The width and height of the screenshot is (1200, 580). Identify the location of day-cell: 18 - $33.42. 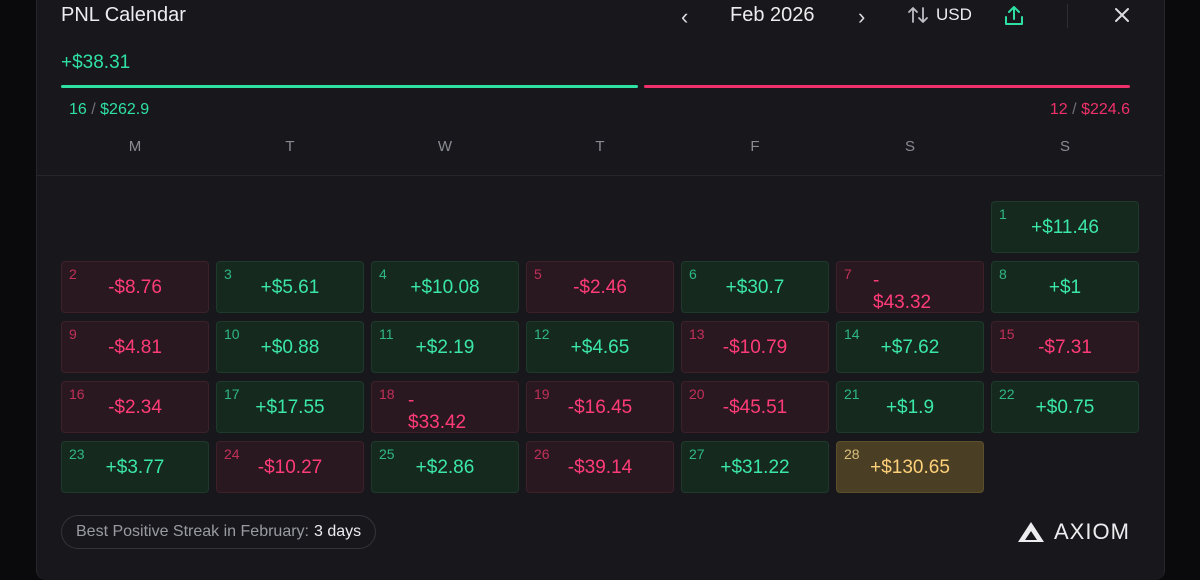
(445, 407).